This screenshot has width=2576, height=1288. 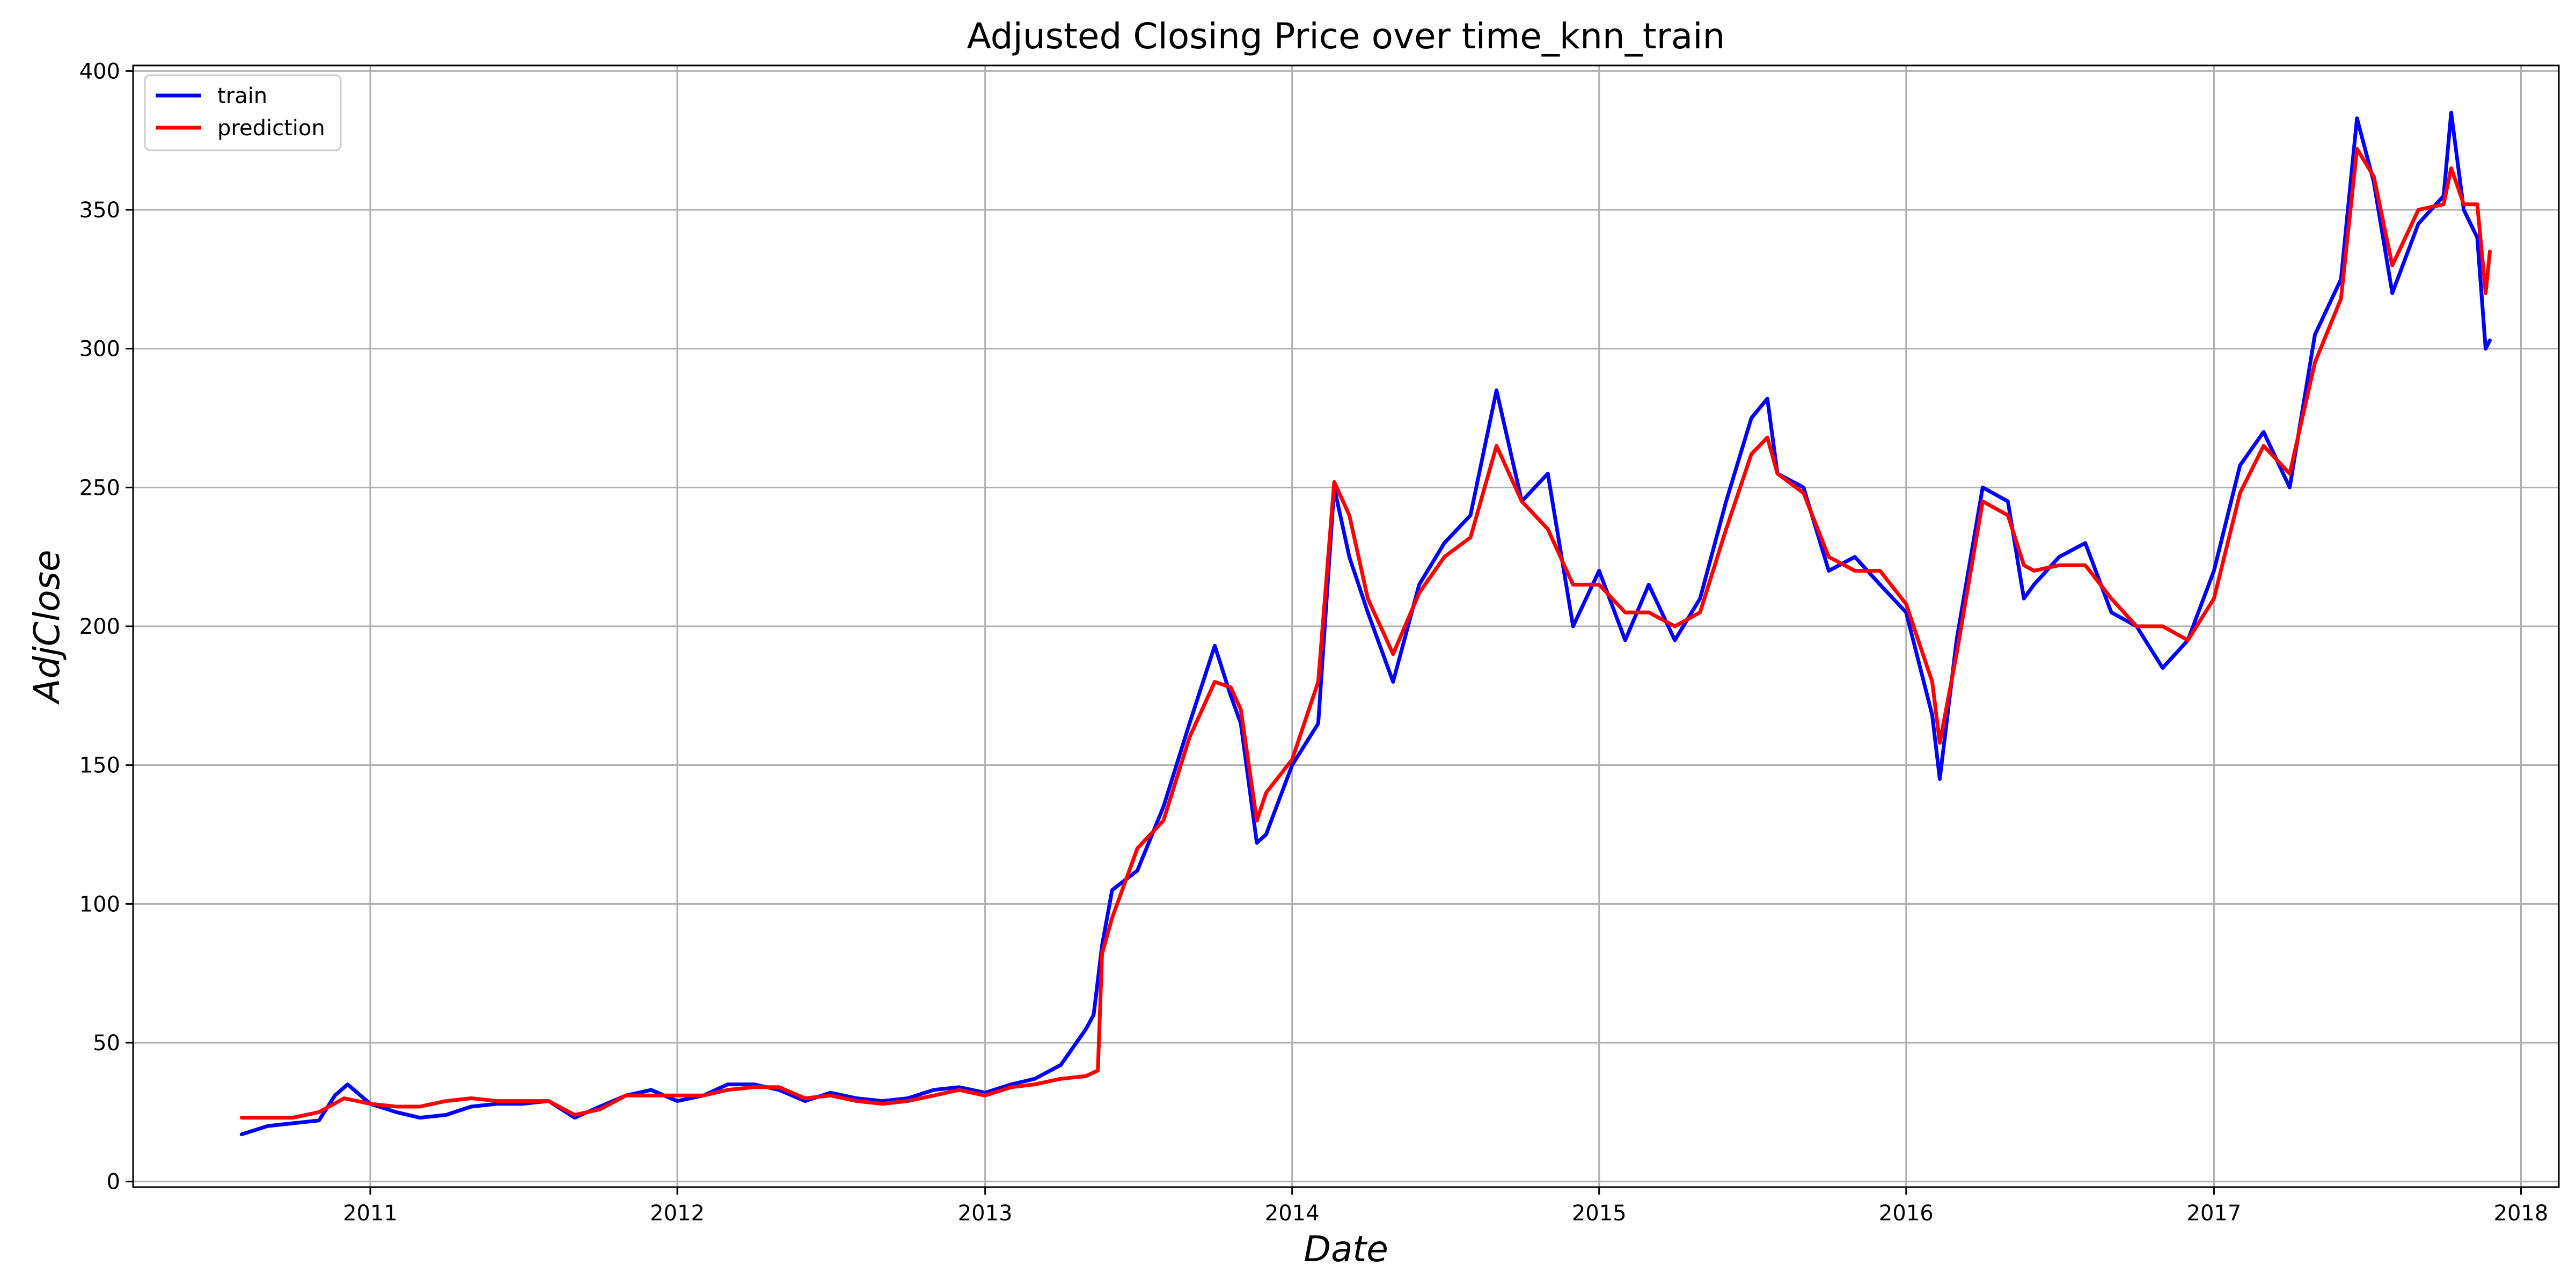 What do you see at coordinates (99, 765) in the screenshot?
I see `y-tick-label: 150` at bounding box center [99, 765].